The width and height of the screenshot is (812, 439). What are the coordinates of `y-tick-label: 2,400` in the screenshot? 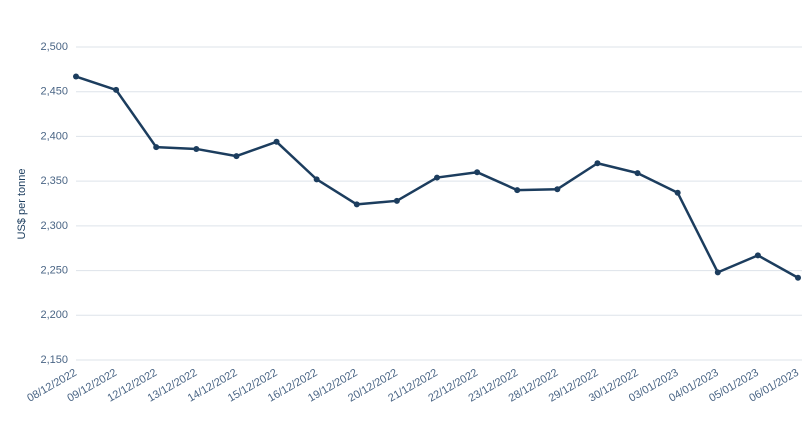 It's located at (54, 136).